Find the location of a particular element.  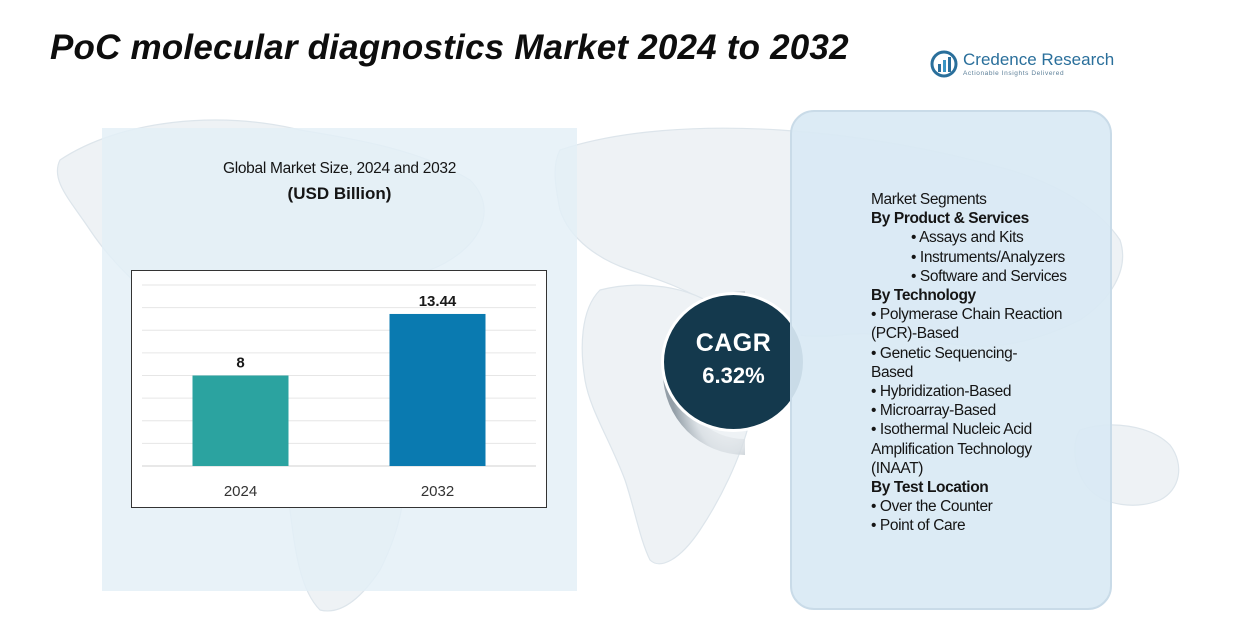

segment-item: • Genetic Sequencing- is located at coordinates (944, 353).